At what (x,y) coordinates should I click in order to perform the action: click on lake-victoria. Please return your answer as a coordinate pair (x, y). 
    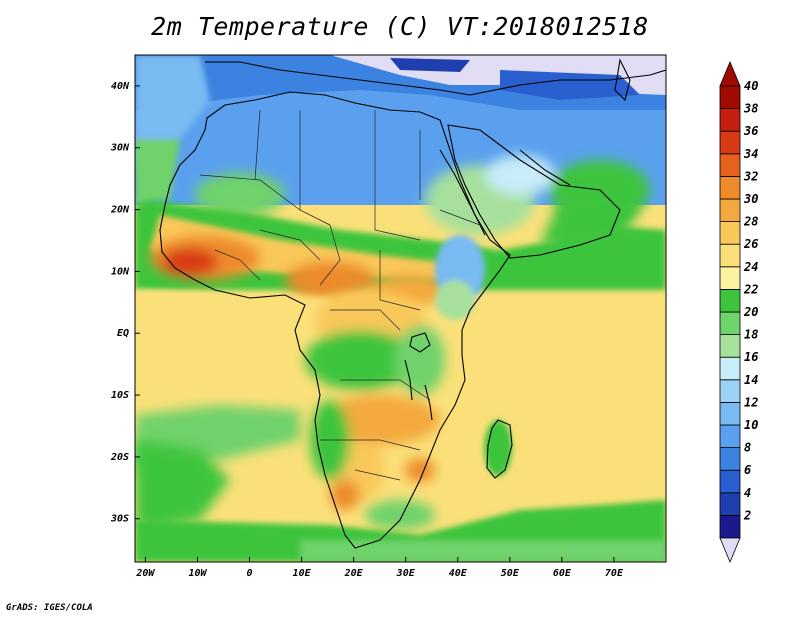
    Looking at the image, I should click on (420, 342).